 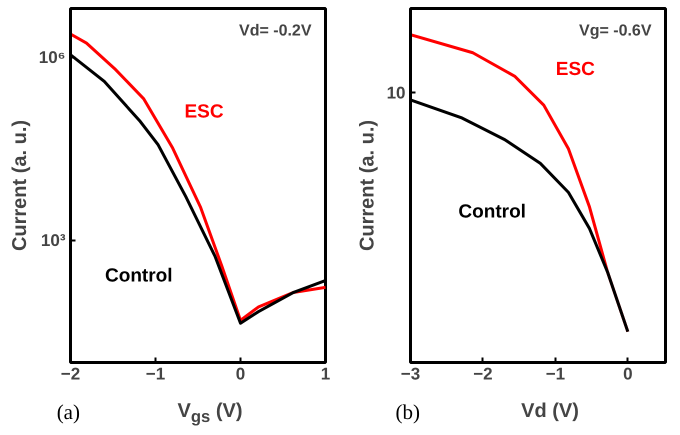 I want to click on text: (b), so click(x=408, y=412).